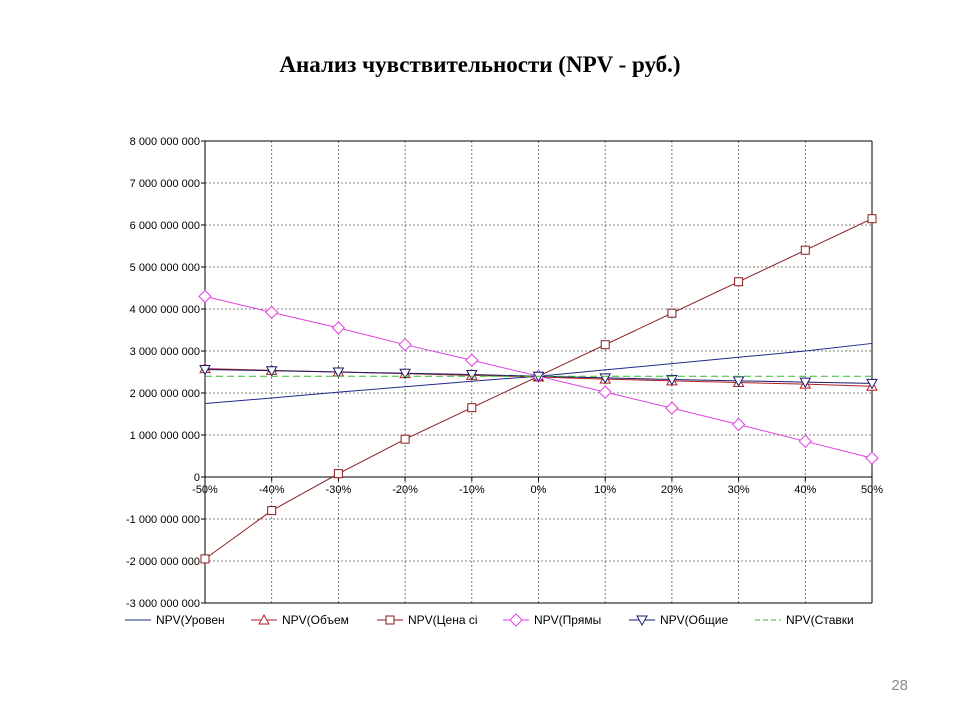 The width and height of the screenshot is (960, 720). What do you see at coordinates (315, 620) in the screenshot?
I see `legend-label: NPV(Объем` at bounding box center [315, 620].